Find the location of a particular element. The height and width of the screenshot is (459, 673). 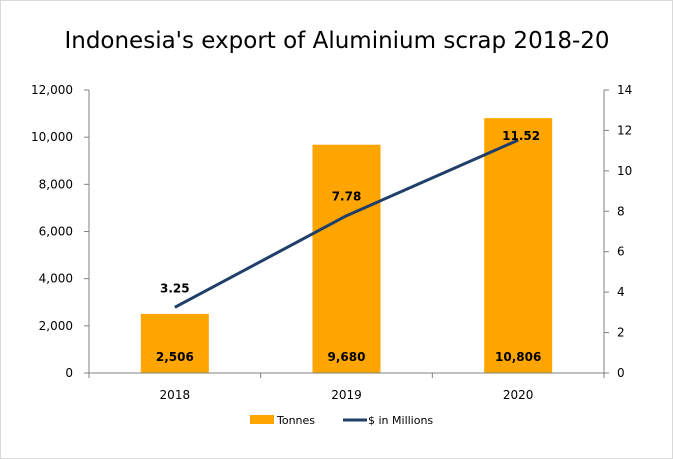

x-tick-label-2020: 2020 is located at coordinates (518, 395).